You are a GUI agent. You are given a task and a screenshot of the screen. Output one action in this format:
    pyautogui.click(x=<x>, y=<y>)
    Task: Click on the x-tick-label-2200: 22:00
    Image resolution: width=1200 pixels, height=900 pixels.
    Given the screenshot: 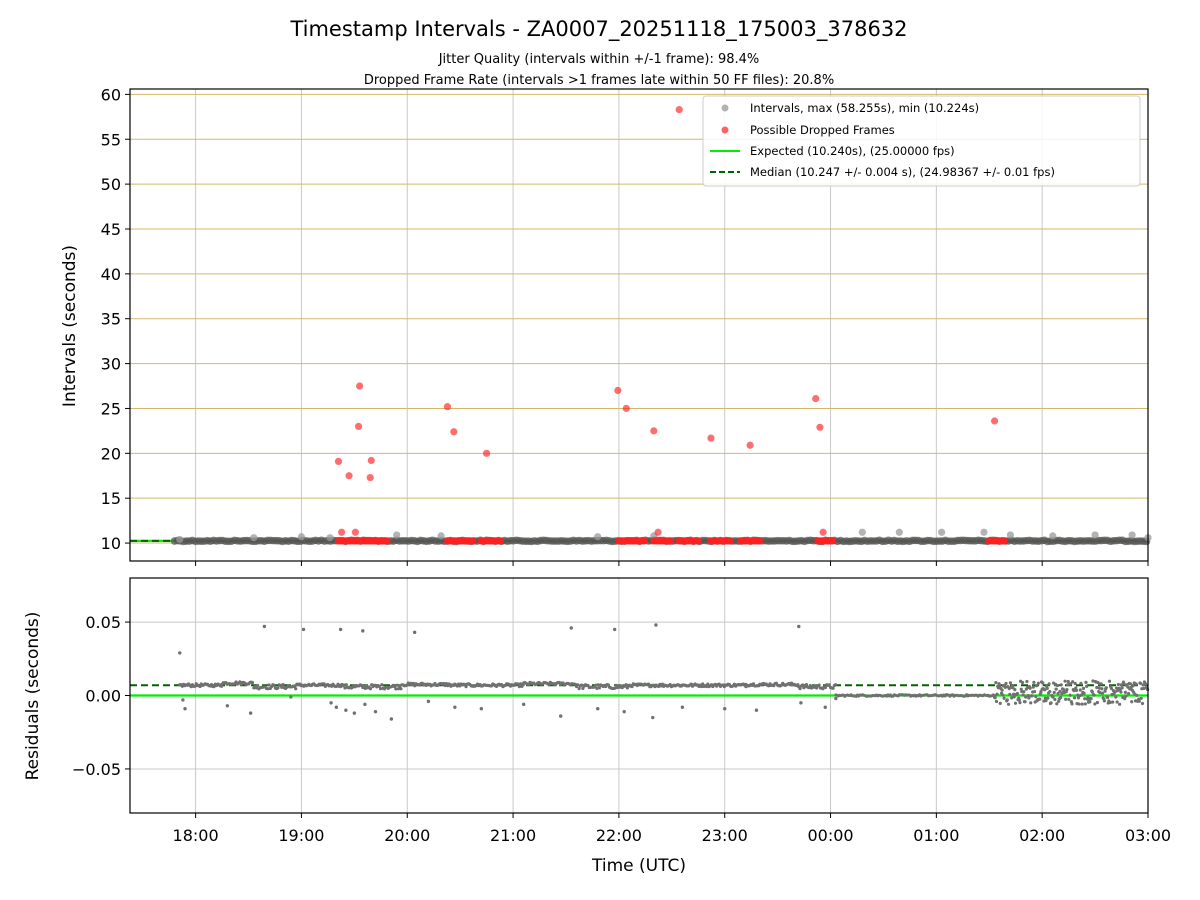 What is the action you would take?
    pyautogui.click(x=619, y=835)
    